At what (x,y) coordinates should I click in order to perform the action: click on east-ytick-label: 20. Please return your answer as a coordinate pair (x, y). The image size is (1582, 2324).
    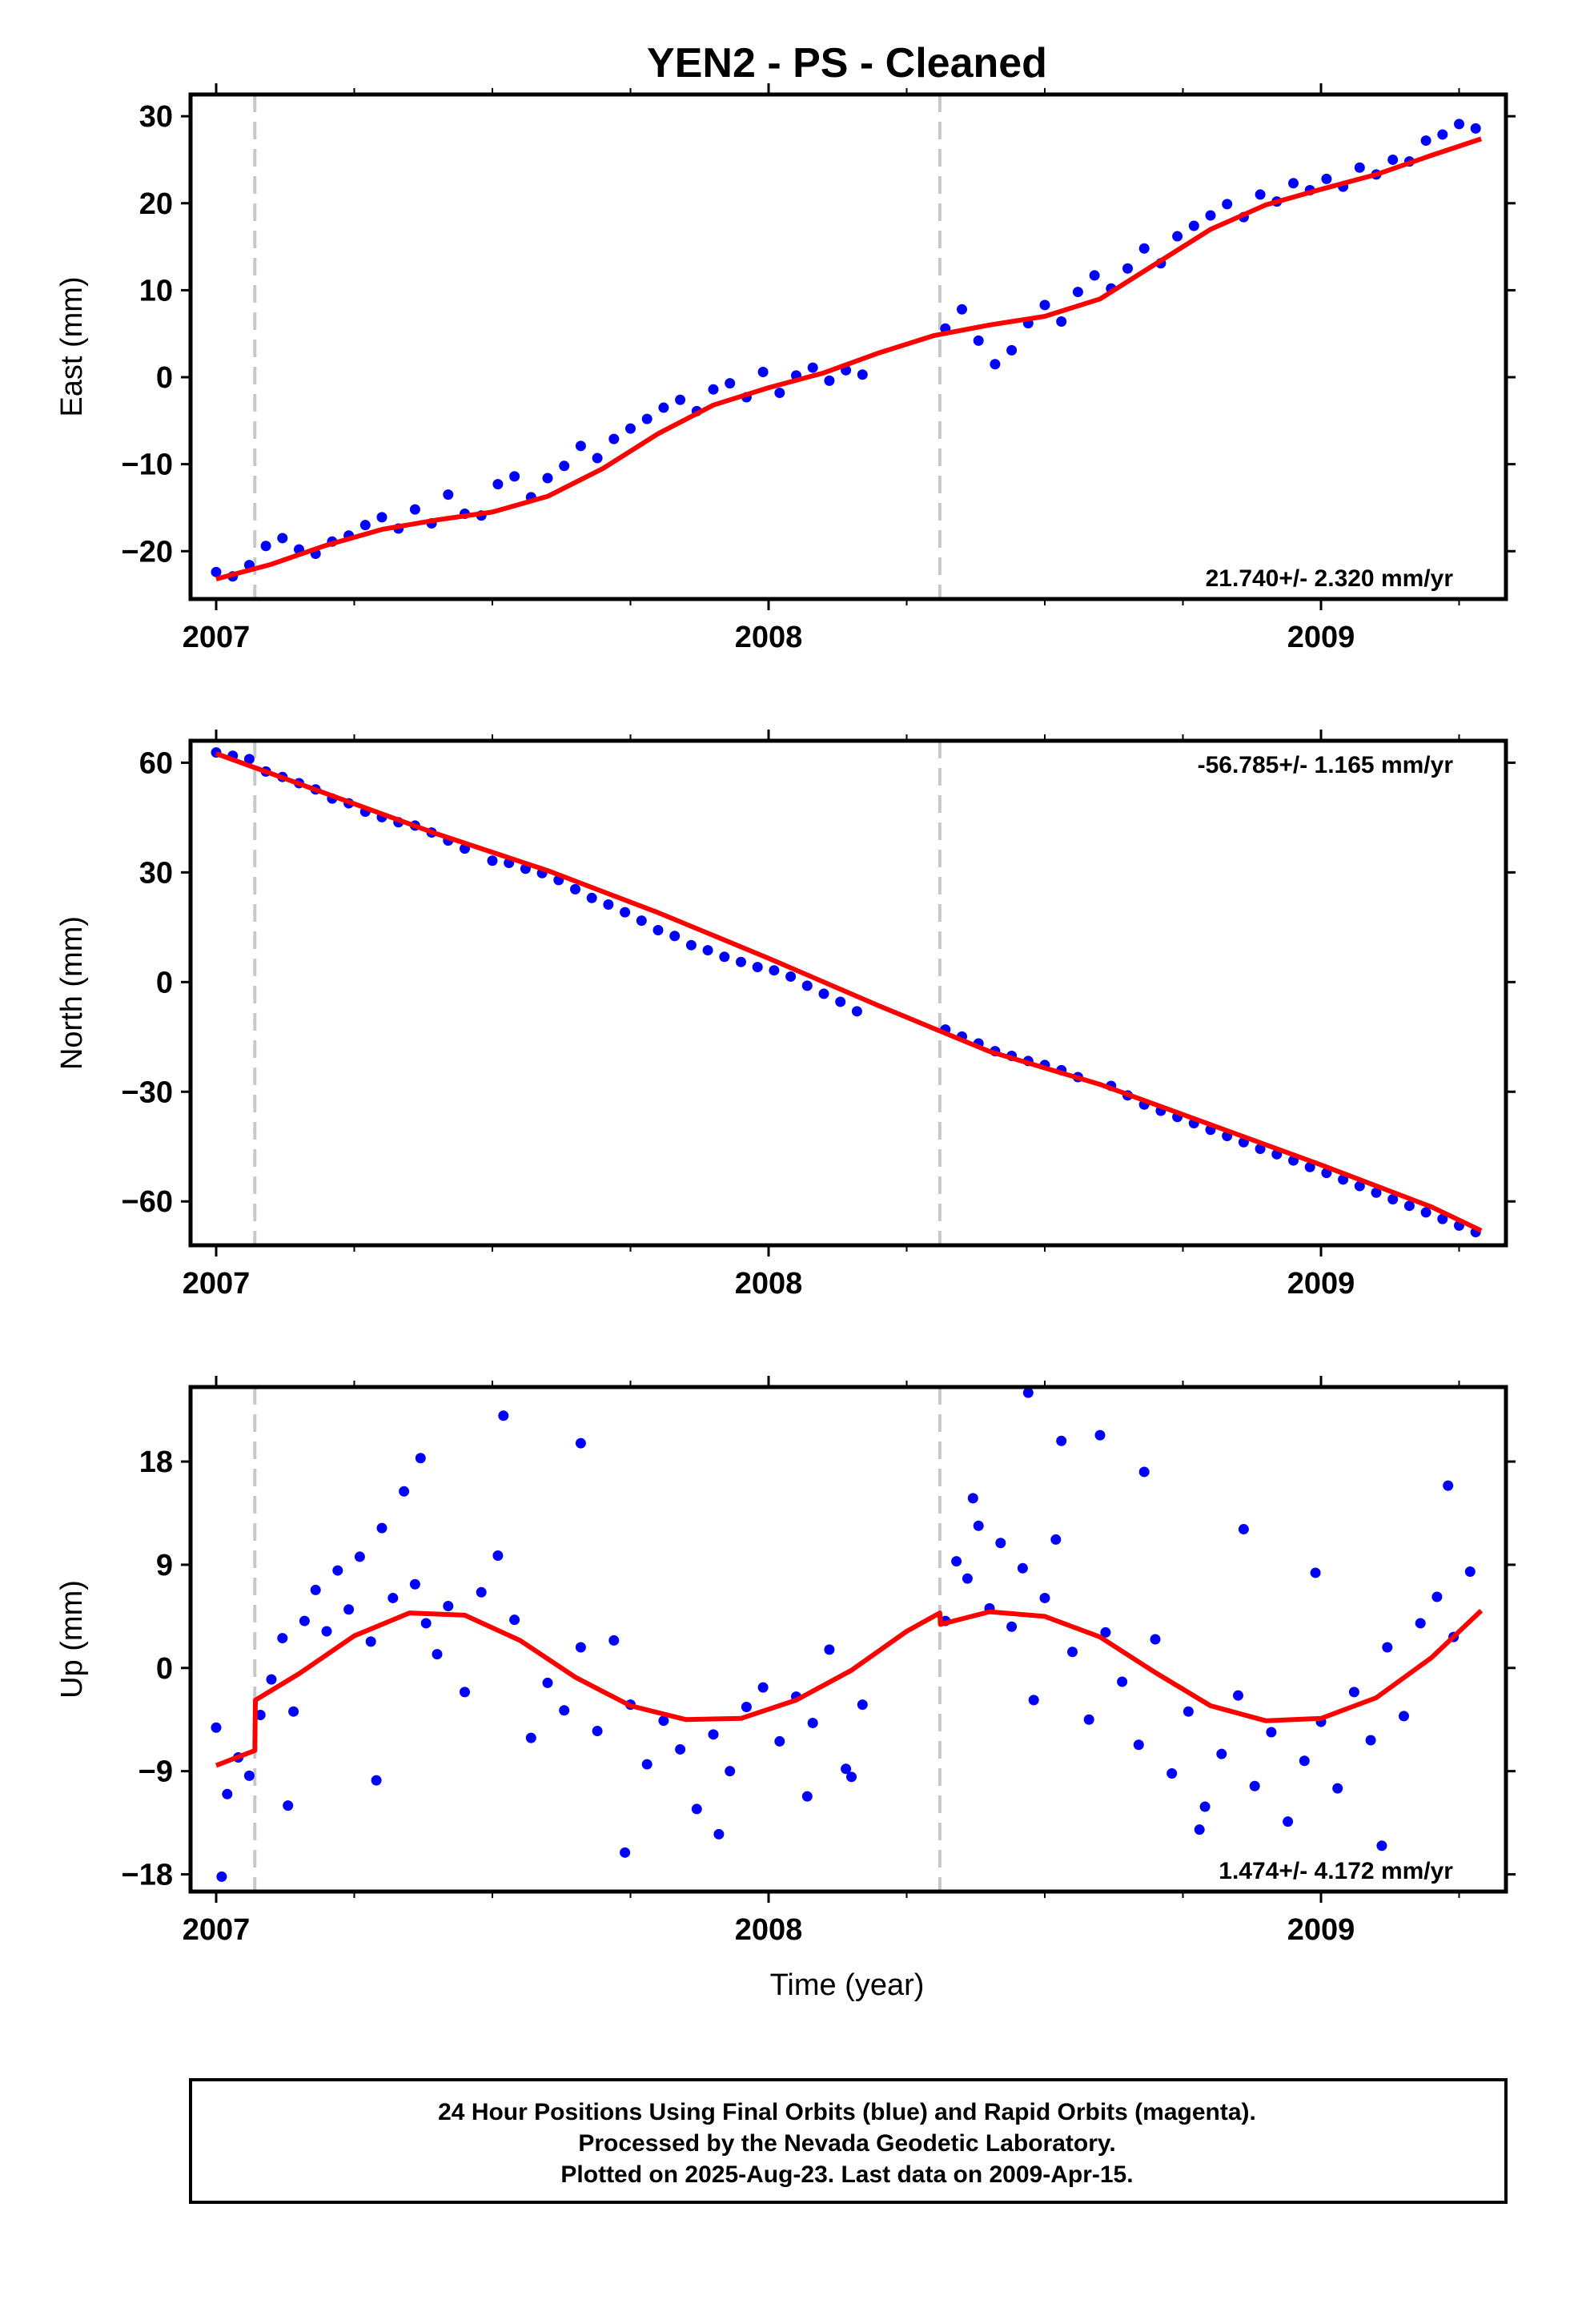
    Looking at the image, I should click on (156, 204).